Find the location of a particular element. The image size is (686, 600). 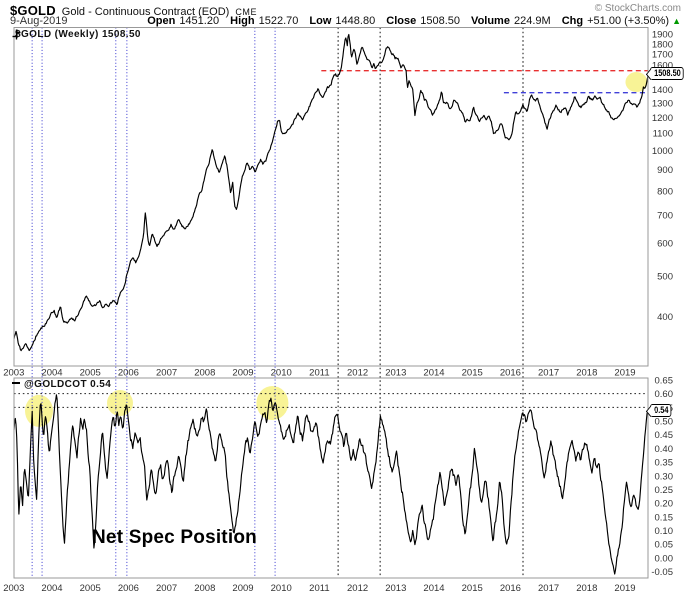

svg-text: 0.50 is located at coordinates (664, 422).